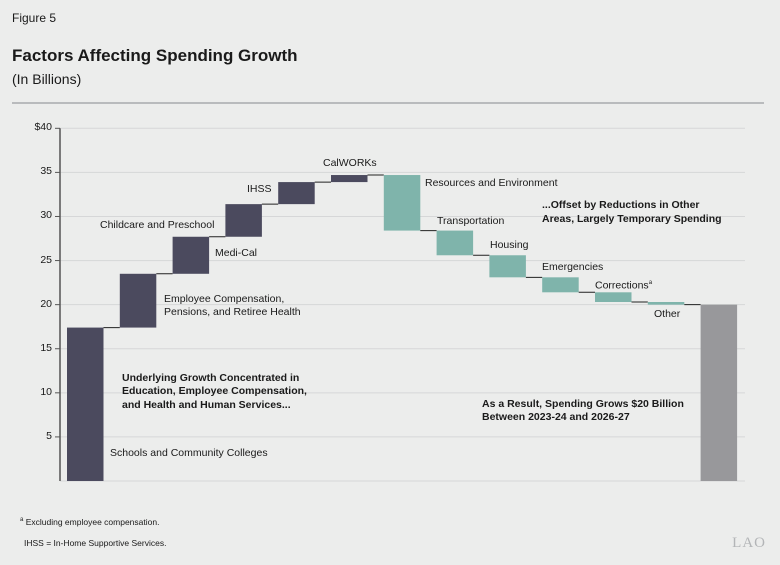 This screenshot has height=565, width=780. I want to click on bar-medi-cal, so click(243, 220).